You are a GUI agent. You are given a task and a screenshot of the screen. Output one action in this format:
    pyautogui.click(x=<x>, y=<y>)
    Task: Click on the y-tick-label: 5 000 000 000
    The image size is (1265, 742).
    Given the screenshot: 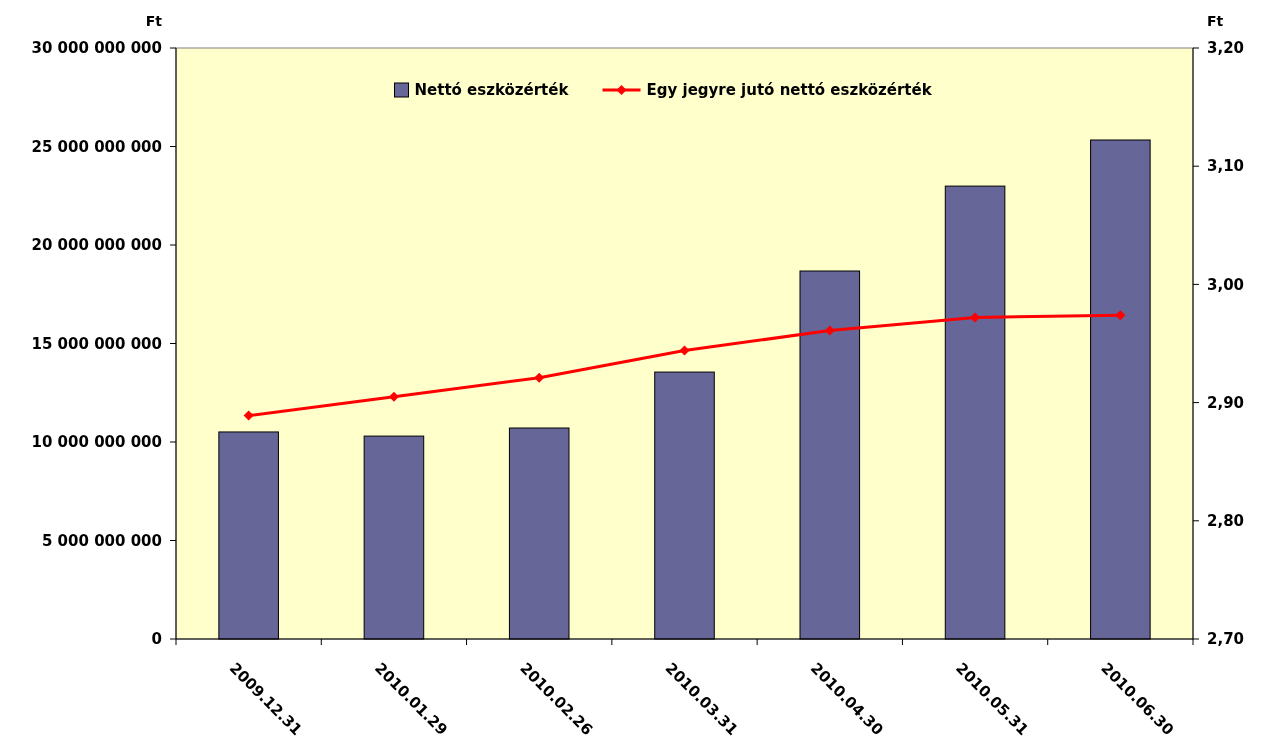 What is the action you would take?
    pyautogui.click(x=101, y=540)
    